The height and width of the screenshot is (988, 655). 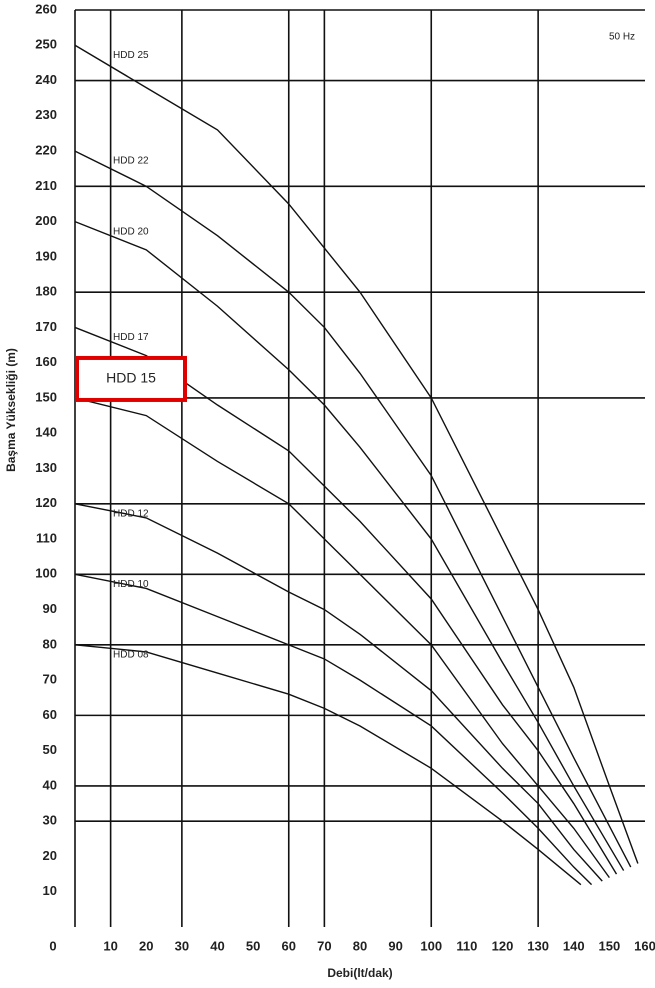 I want to click on x-tick-label: 10, so click(x=110, y=945).